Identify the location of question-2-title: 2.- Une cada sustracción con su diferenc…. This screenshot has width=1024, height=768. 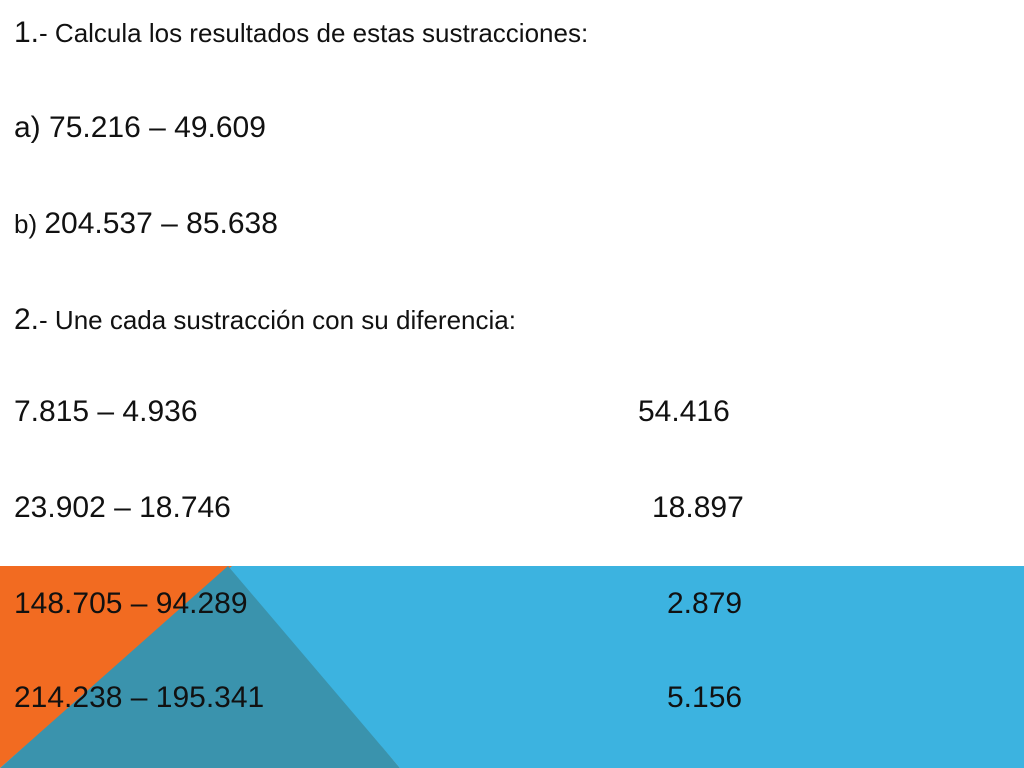
(265, 320).